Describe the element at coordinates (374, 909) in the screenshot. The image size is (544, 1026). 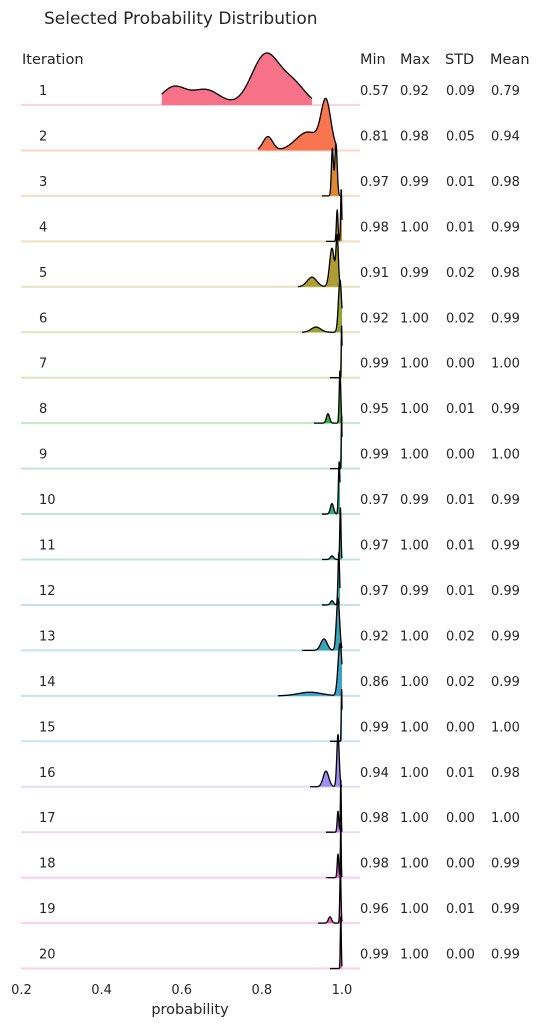
I see `stat-min-value: 0.96` at that location.